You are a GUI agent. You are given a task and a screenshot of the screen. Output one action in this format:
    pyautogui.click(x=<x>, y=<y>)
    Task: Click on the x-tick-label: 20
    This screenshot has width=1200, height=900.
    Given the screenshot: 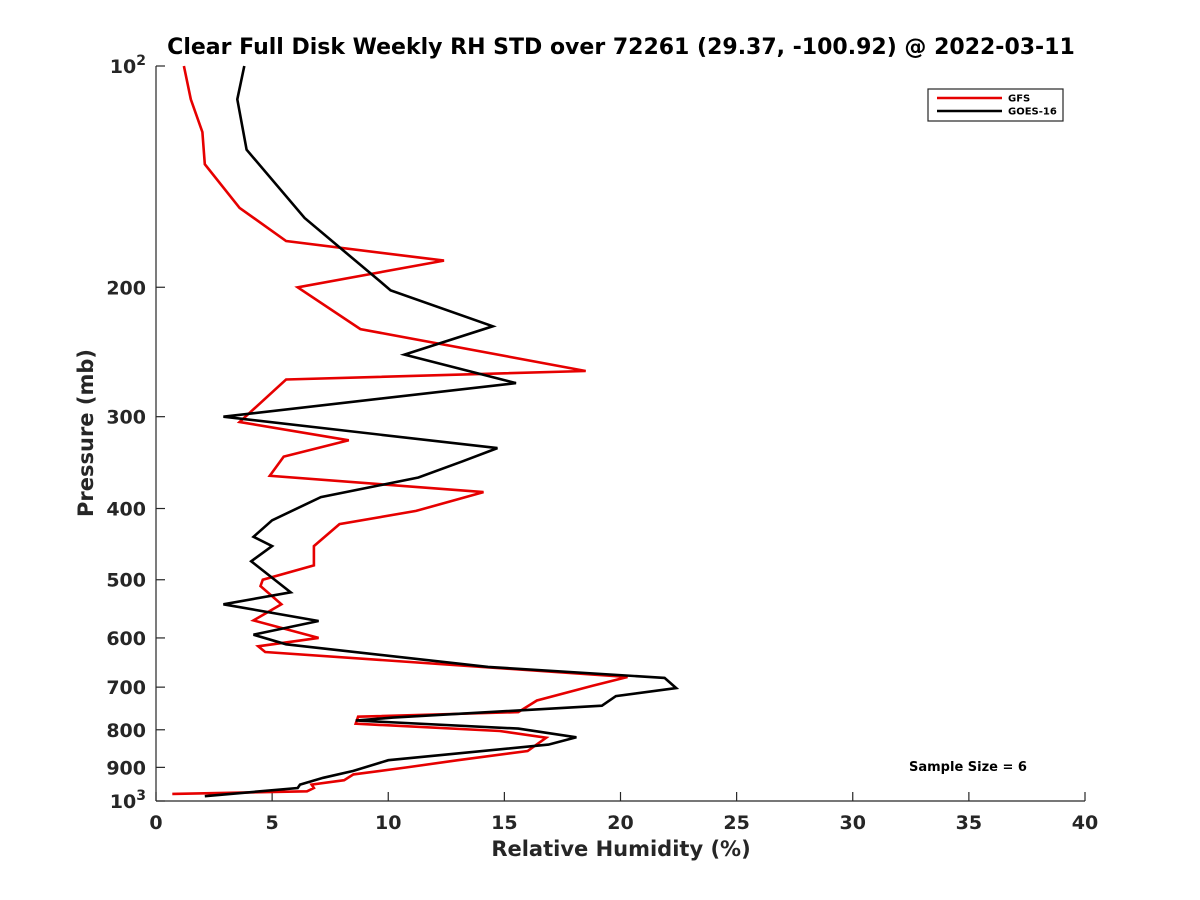 What is the action you would take?
    pyautogui.click(x=620, y=823)
    